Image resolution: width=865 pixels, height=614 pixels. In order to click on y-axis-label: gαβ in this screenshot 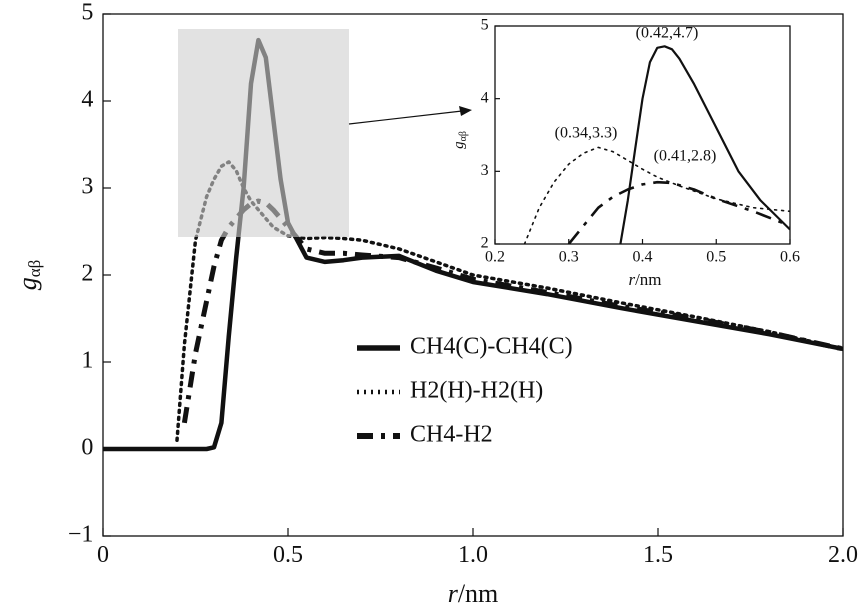, I will do `click(28, 275)`.